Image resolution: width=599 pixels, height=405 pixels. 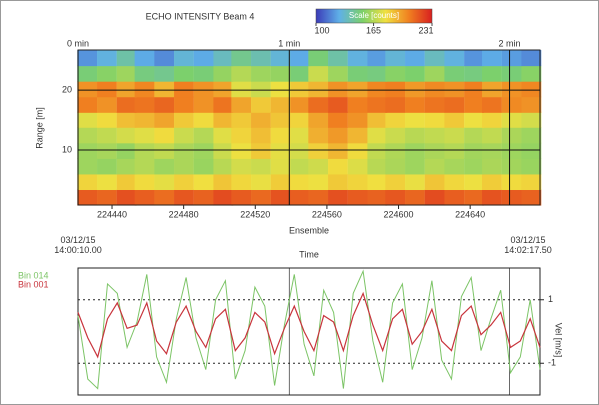 What do you see at coordinates (67, 149) in the screenshot?
I see `y-tick-label: 10` at bounding box center [67, 149].